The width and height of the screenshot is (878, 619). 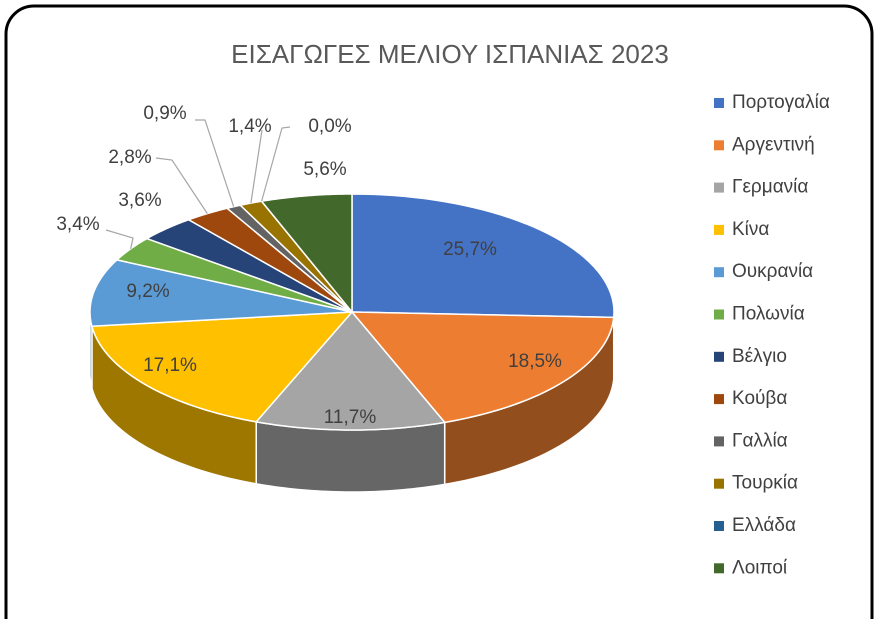 I want to click on pie-side, so click(x=350, y=456).